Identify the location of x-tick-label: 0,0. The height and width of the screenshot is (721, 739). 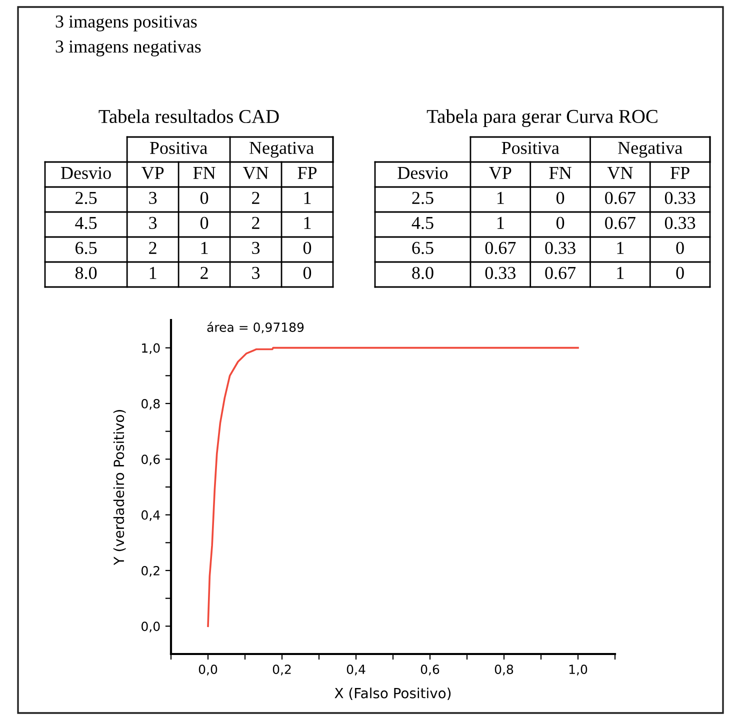
(208, 670).